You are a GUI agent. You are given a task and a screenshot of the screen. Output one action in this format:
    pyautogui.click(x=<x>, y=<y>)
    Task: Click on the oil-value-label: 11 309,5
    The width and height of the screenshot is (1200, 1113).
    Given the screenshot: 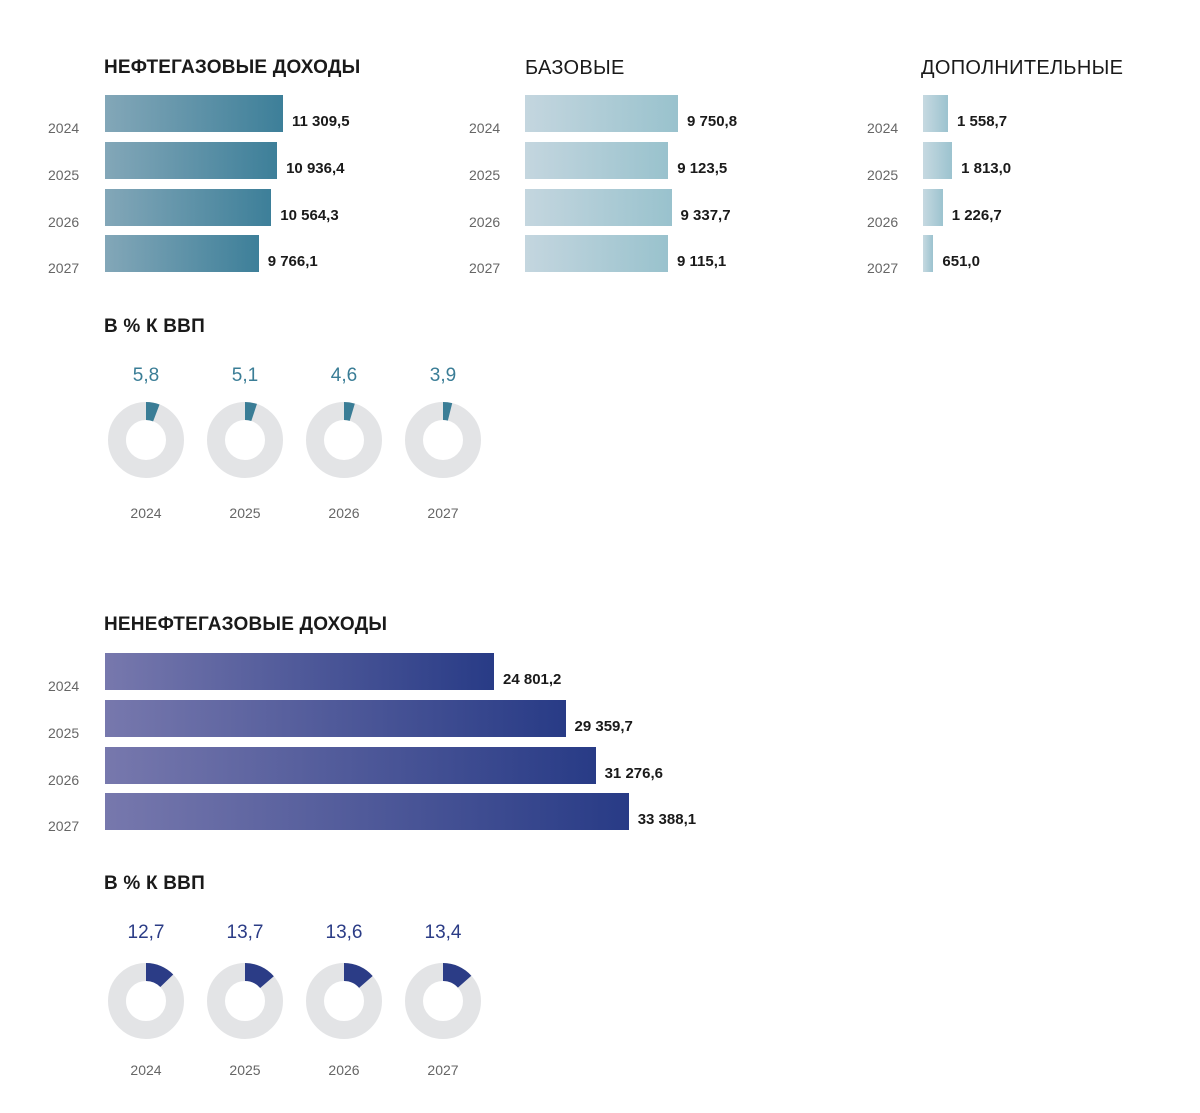 What is the action you would take?
    pyautogui.click(x=321, y=121)
    